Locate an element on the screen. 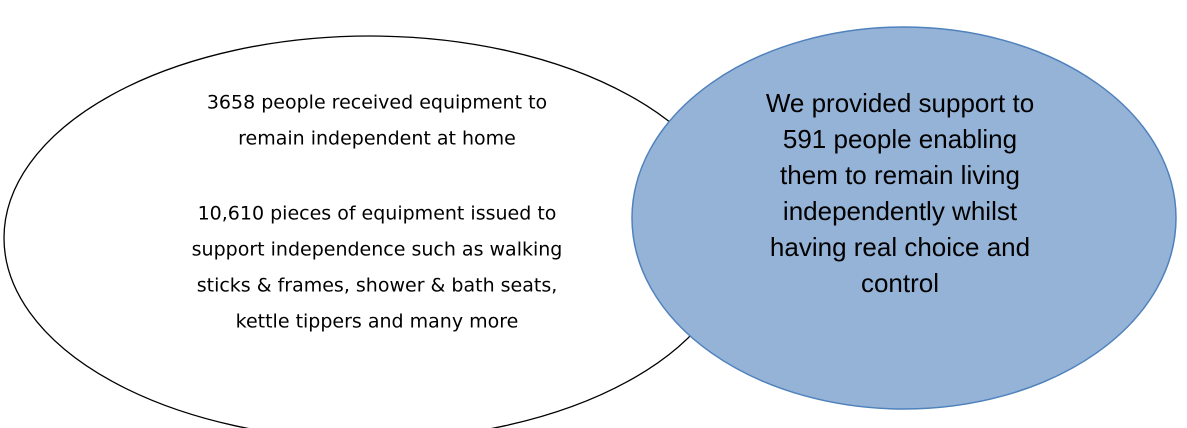 This screenshot has height=428, width=1187. right-line: having real choice and is located at coordinates (900, 247).